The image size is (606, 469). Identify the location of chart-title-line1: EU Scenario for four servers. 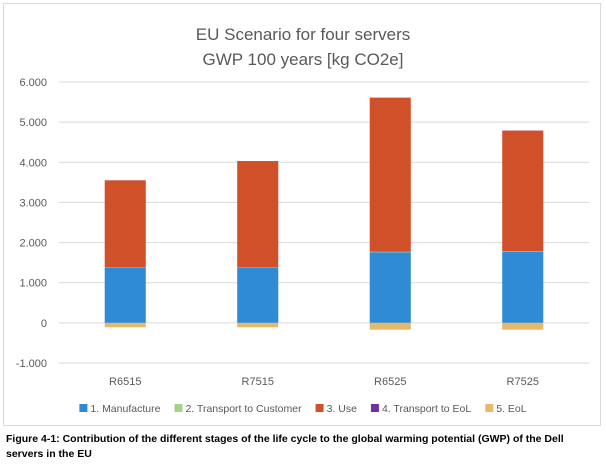
(303, 34).